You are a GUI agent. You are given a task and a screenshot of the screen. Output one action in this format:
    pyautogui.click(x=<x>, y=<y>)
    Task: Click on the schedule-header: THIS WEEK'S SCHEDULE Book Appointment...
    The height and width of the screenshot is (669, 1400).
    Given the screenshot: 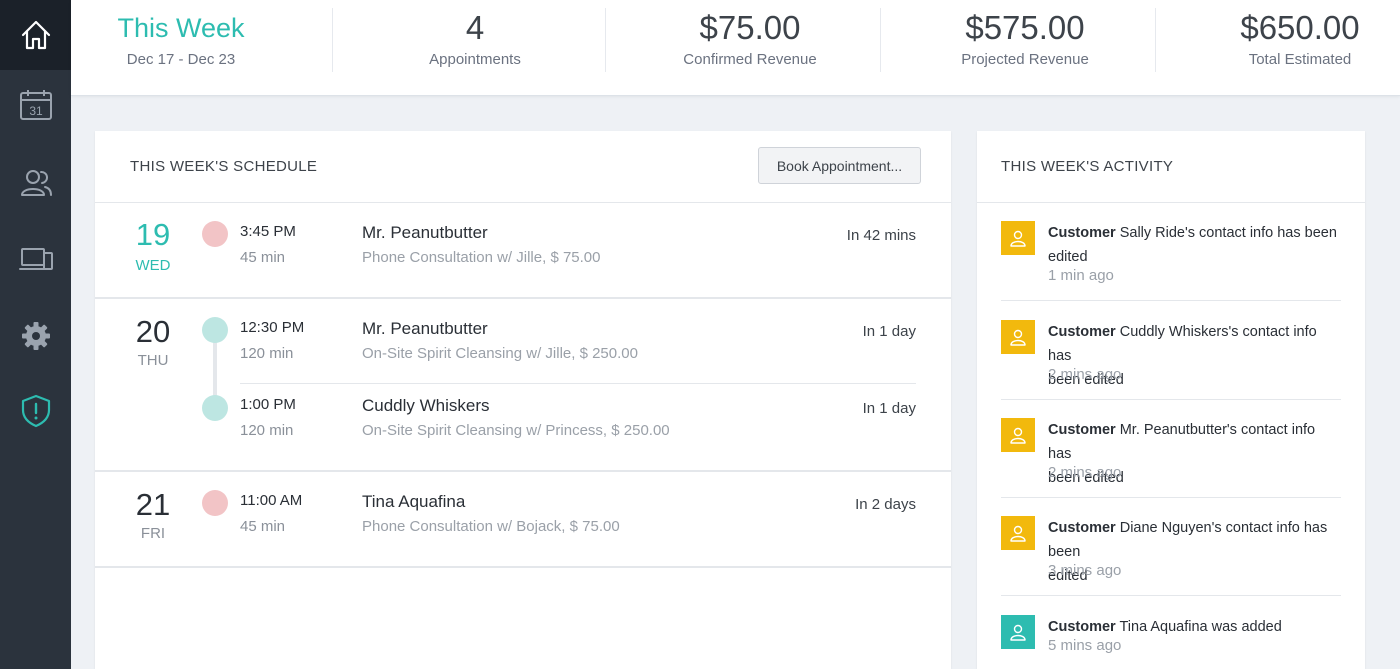 What is the action you would take?
    pyautogui.click(x=523, y=167)
    